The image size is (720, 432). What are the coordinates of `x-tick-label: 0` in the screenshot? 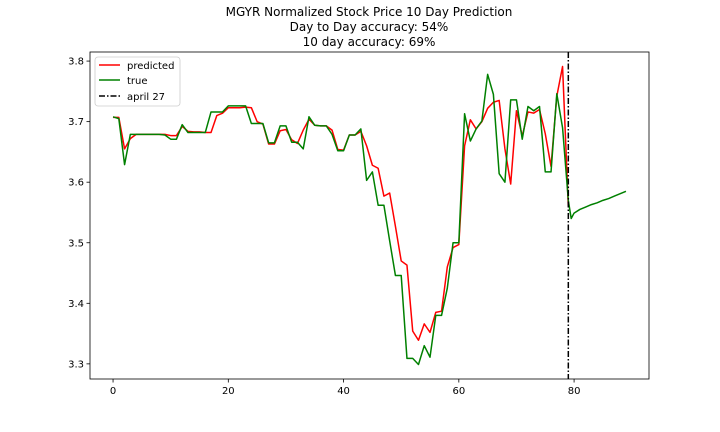 It's located at (113, 391).